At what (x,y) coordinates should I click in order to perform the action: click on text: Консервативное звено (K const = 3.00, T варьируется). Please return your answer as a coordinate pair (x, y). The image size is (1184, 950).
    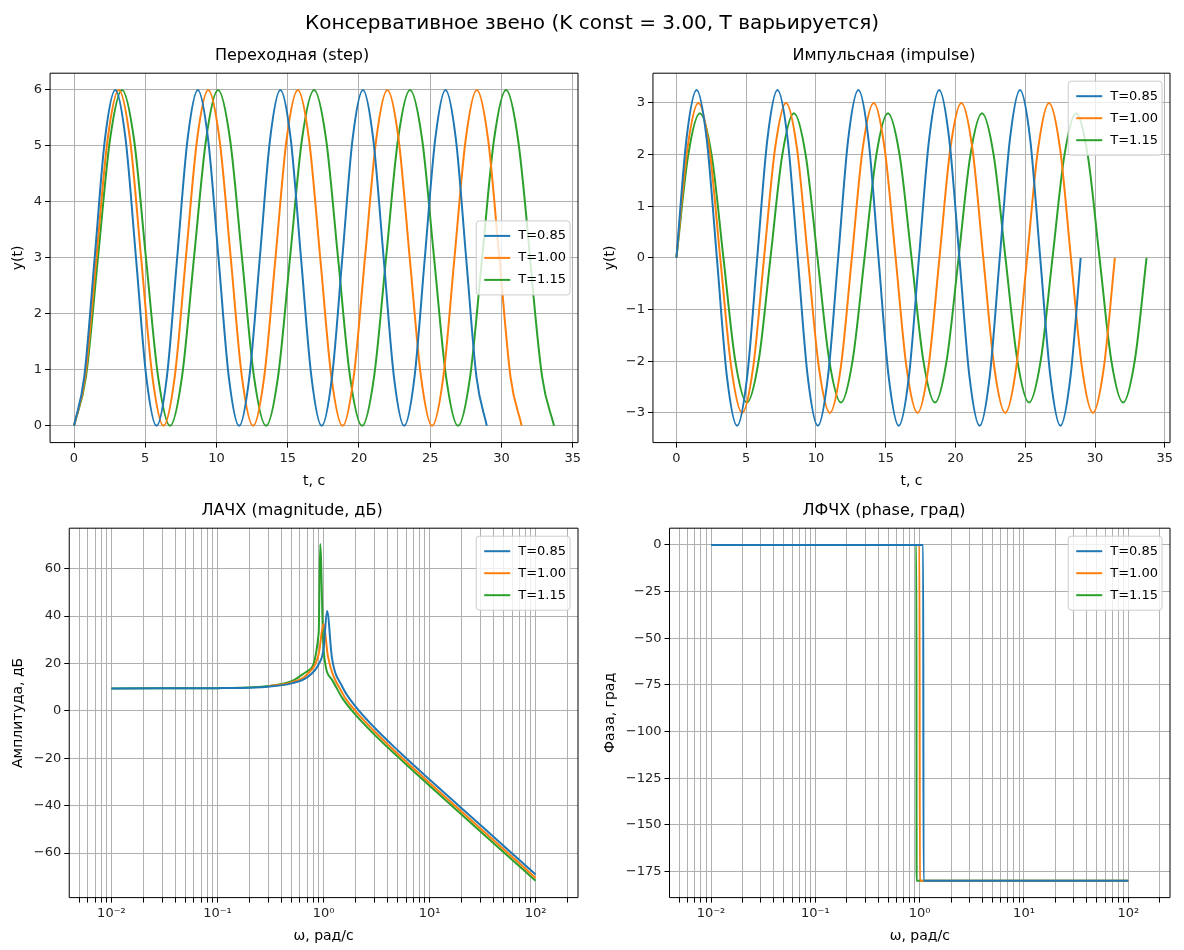
    Looking at the image, I should click on (592, 22).